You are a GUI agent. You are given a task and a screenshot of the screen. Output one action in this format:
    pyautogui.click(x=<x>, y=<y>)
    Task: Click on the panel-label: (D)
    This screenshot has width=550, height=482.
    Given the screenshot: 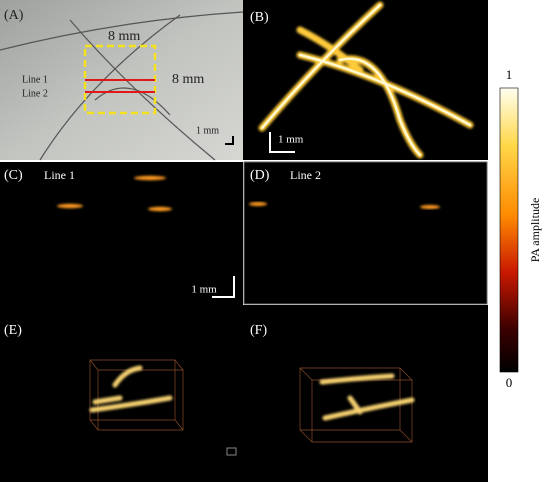 What is the action you would take?
    pyautogui.click(x=260, y=175)
    